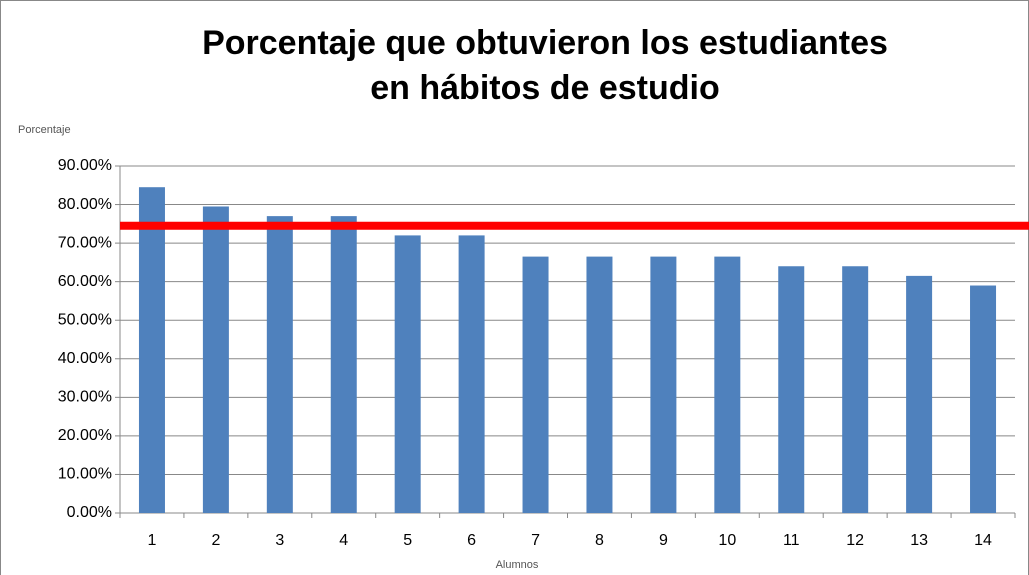 The height and width of the screenshot is (575, 1029). I want to click on x-tick-label: 10, so click(727, 540).